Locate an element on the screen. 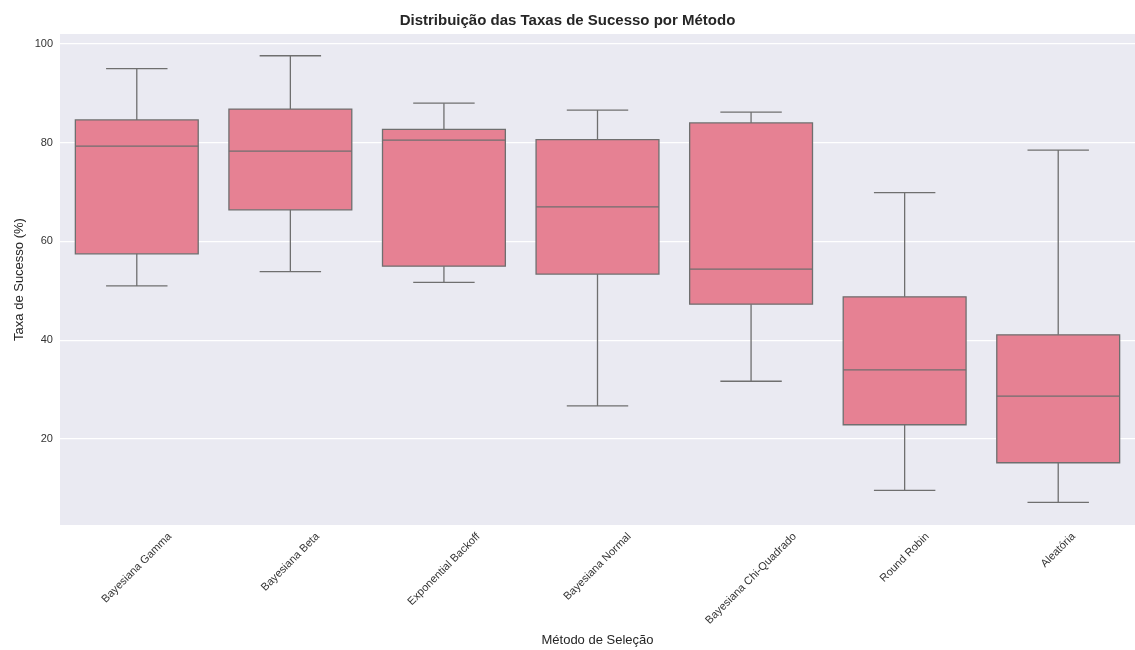 This screenshot has width=1135, height=650. chart-title: Distribuição das Taxas de Sucesso por Método is located at coordinates (567, 20).